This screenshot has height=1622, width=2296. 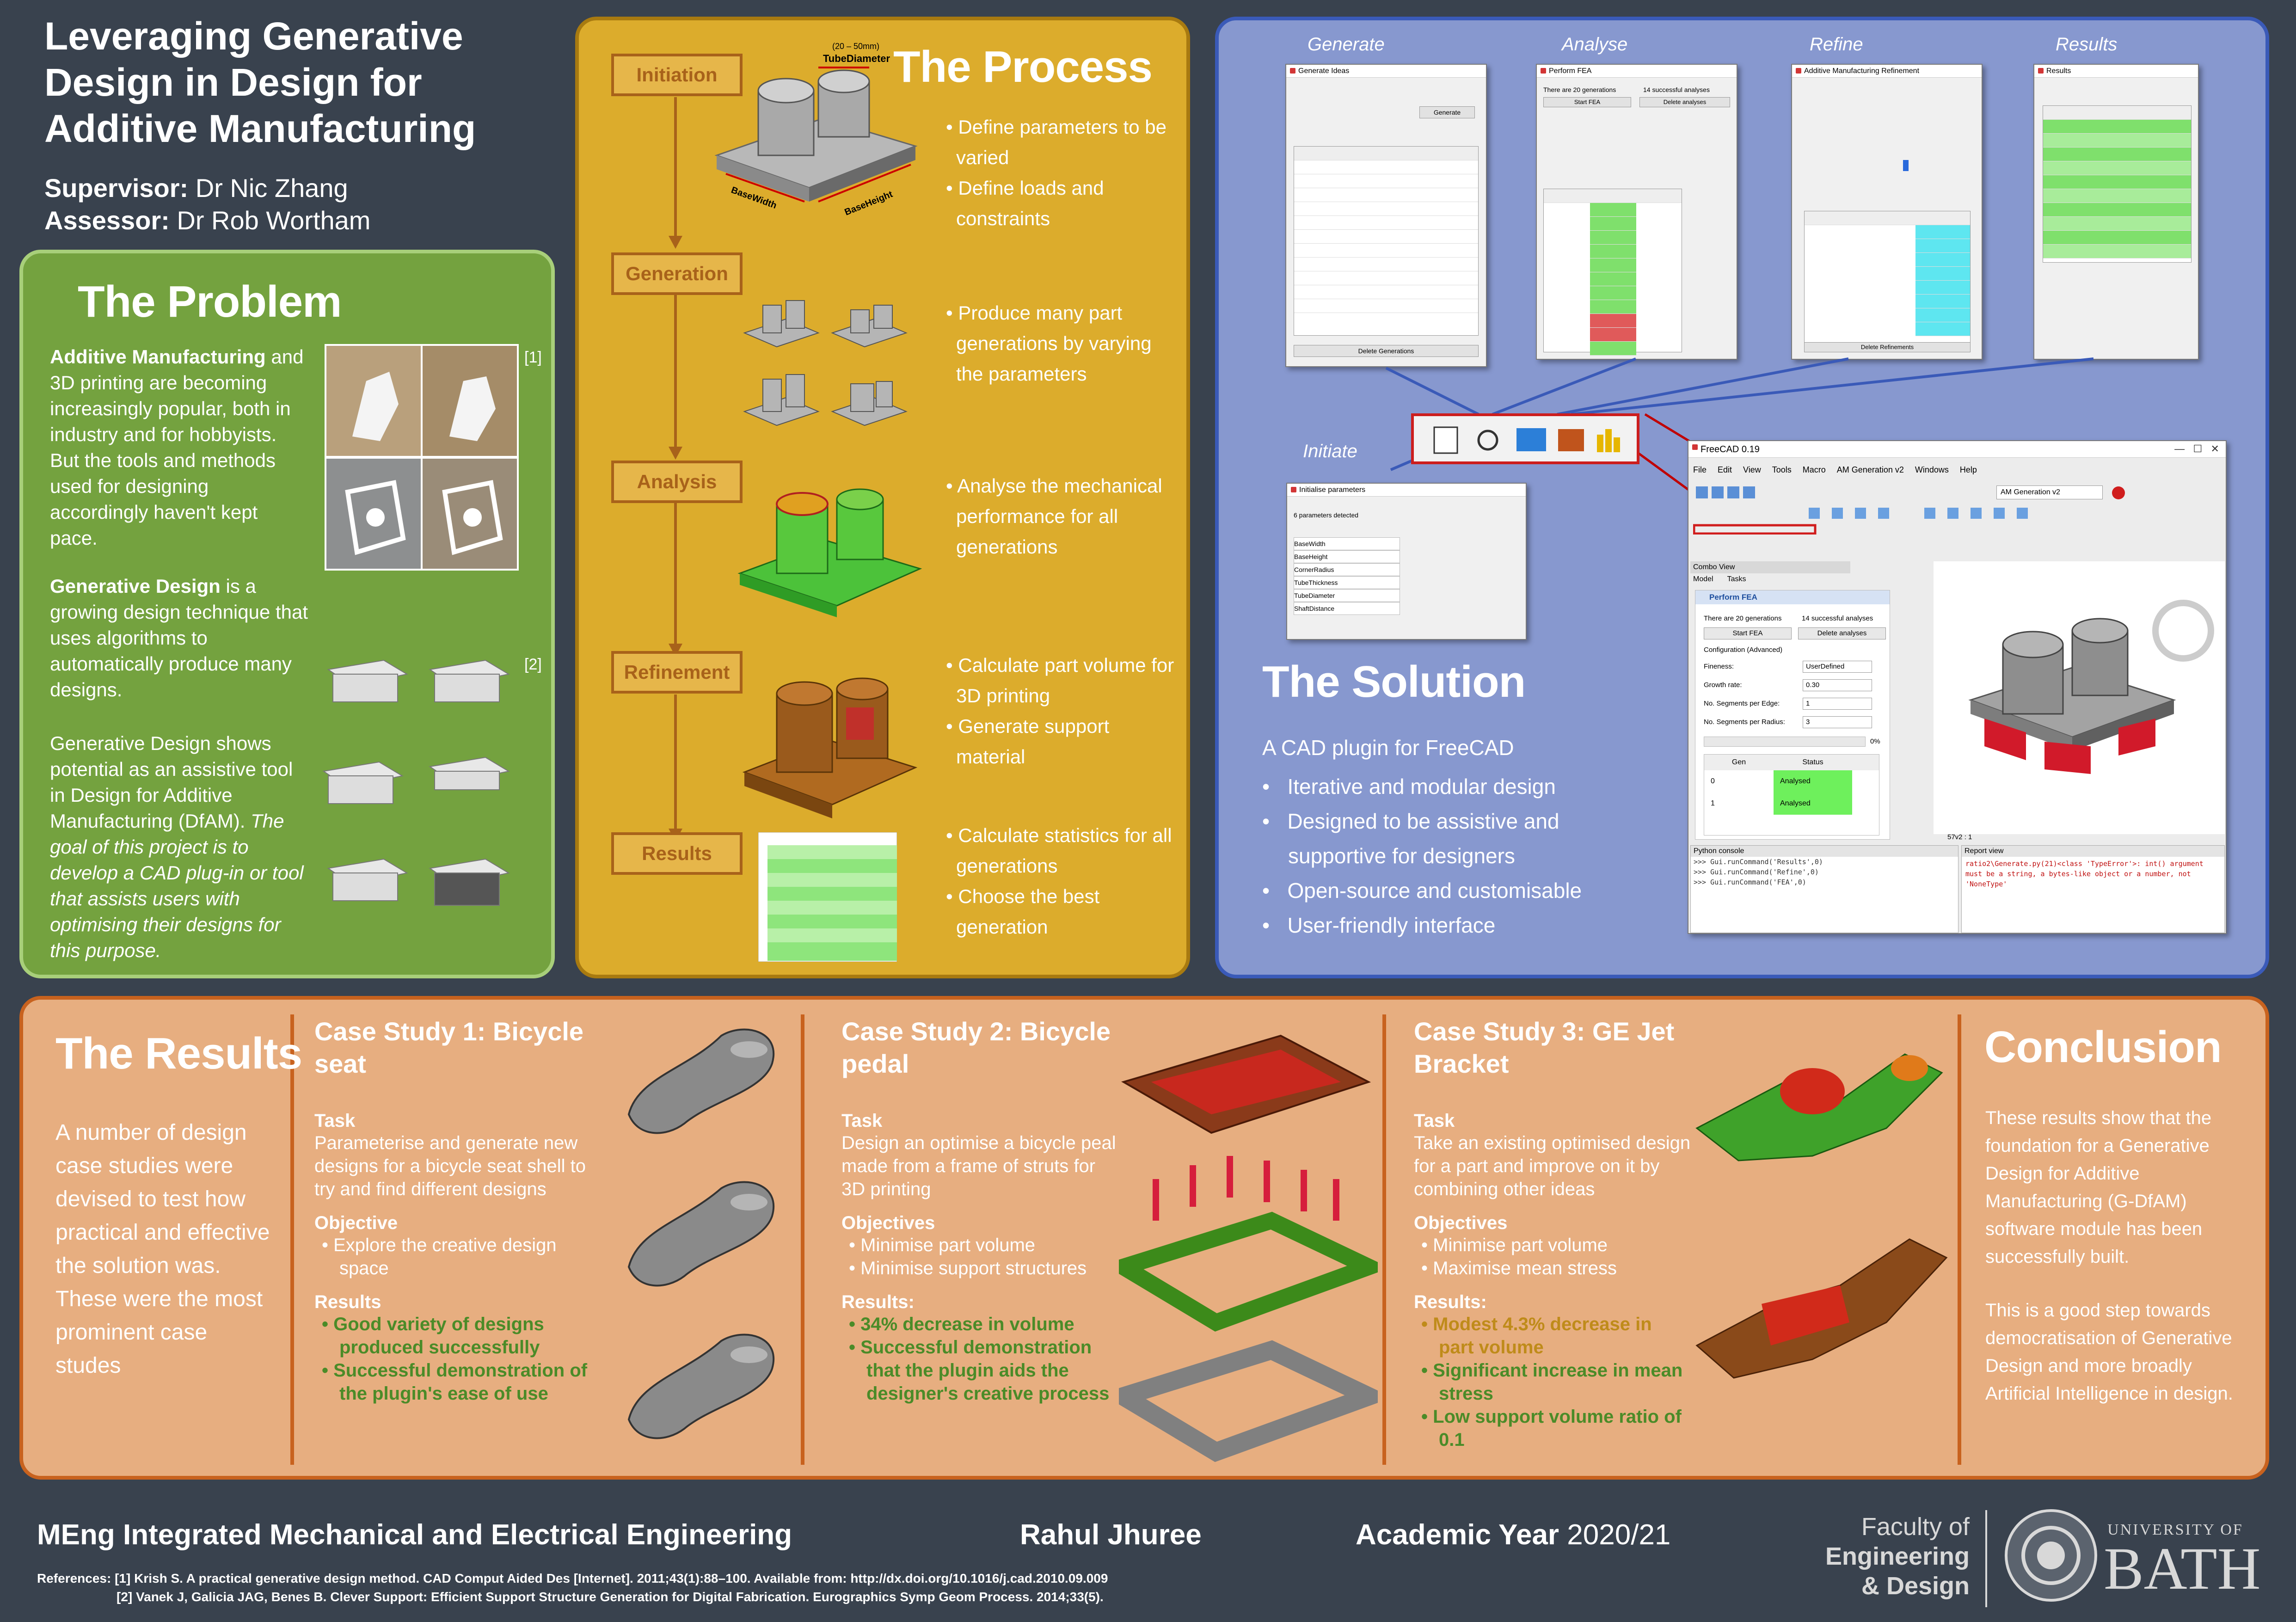 I want to click on cs3-objective-label: Objectives, so click(x=1461, y=1223).